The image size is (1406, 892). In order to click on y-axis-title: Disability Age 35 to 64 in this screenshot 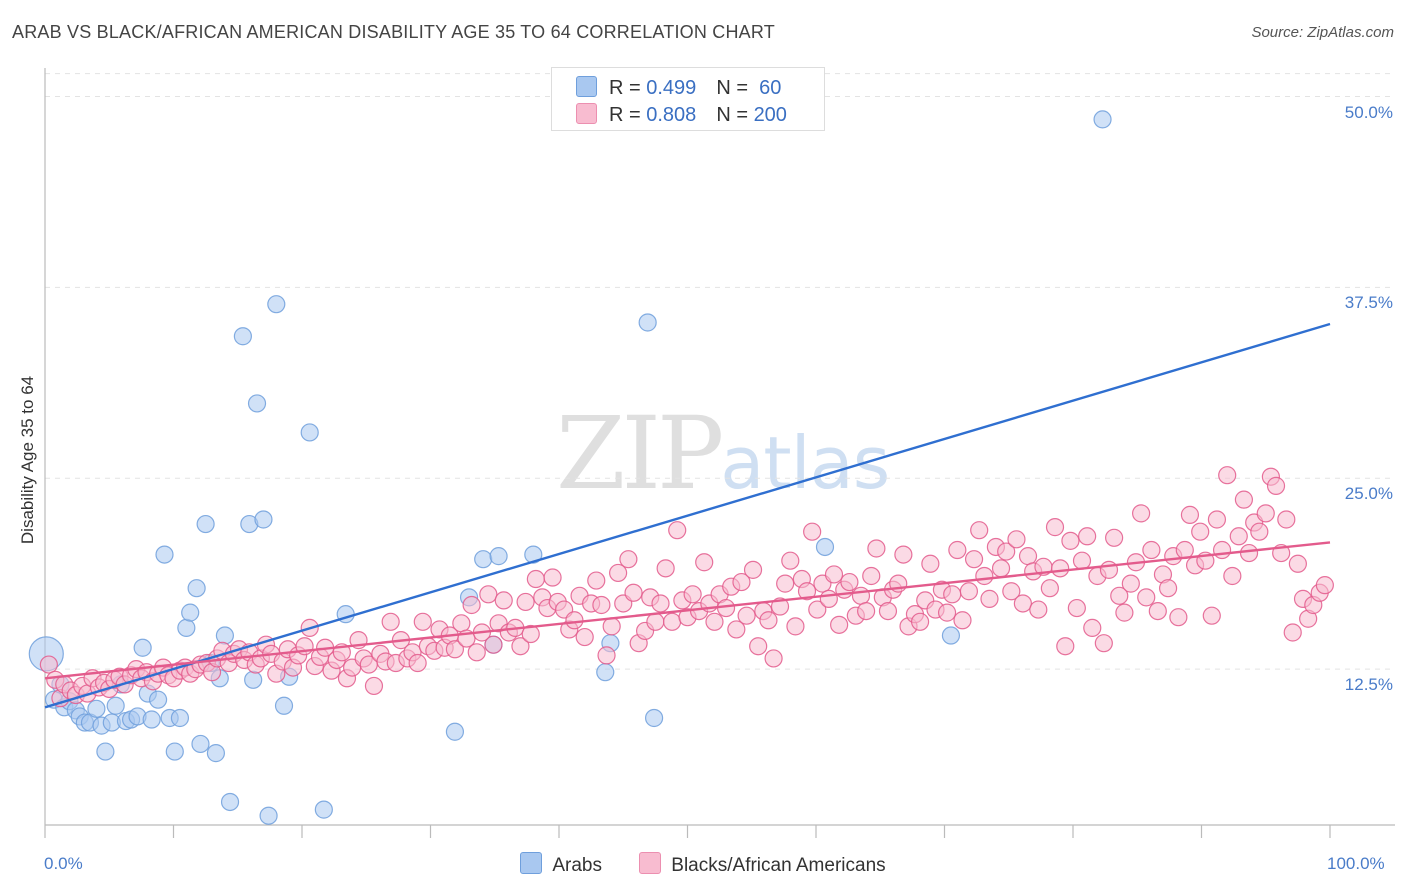, I will do `click(27, 460)`.